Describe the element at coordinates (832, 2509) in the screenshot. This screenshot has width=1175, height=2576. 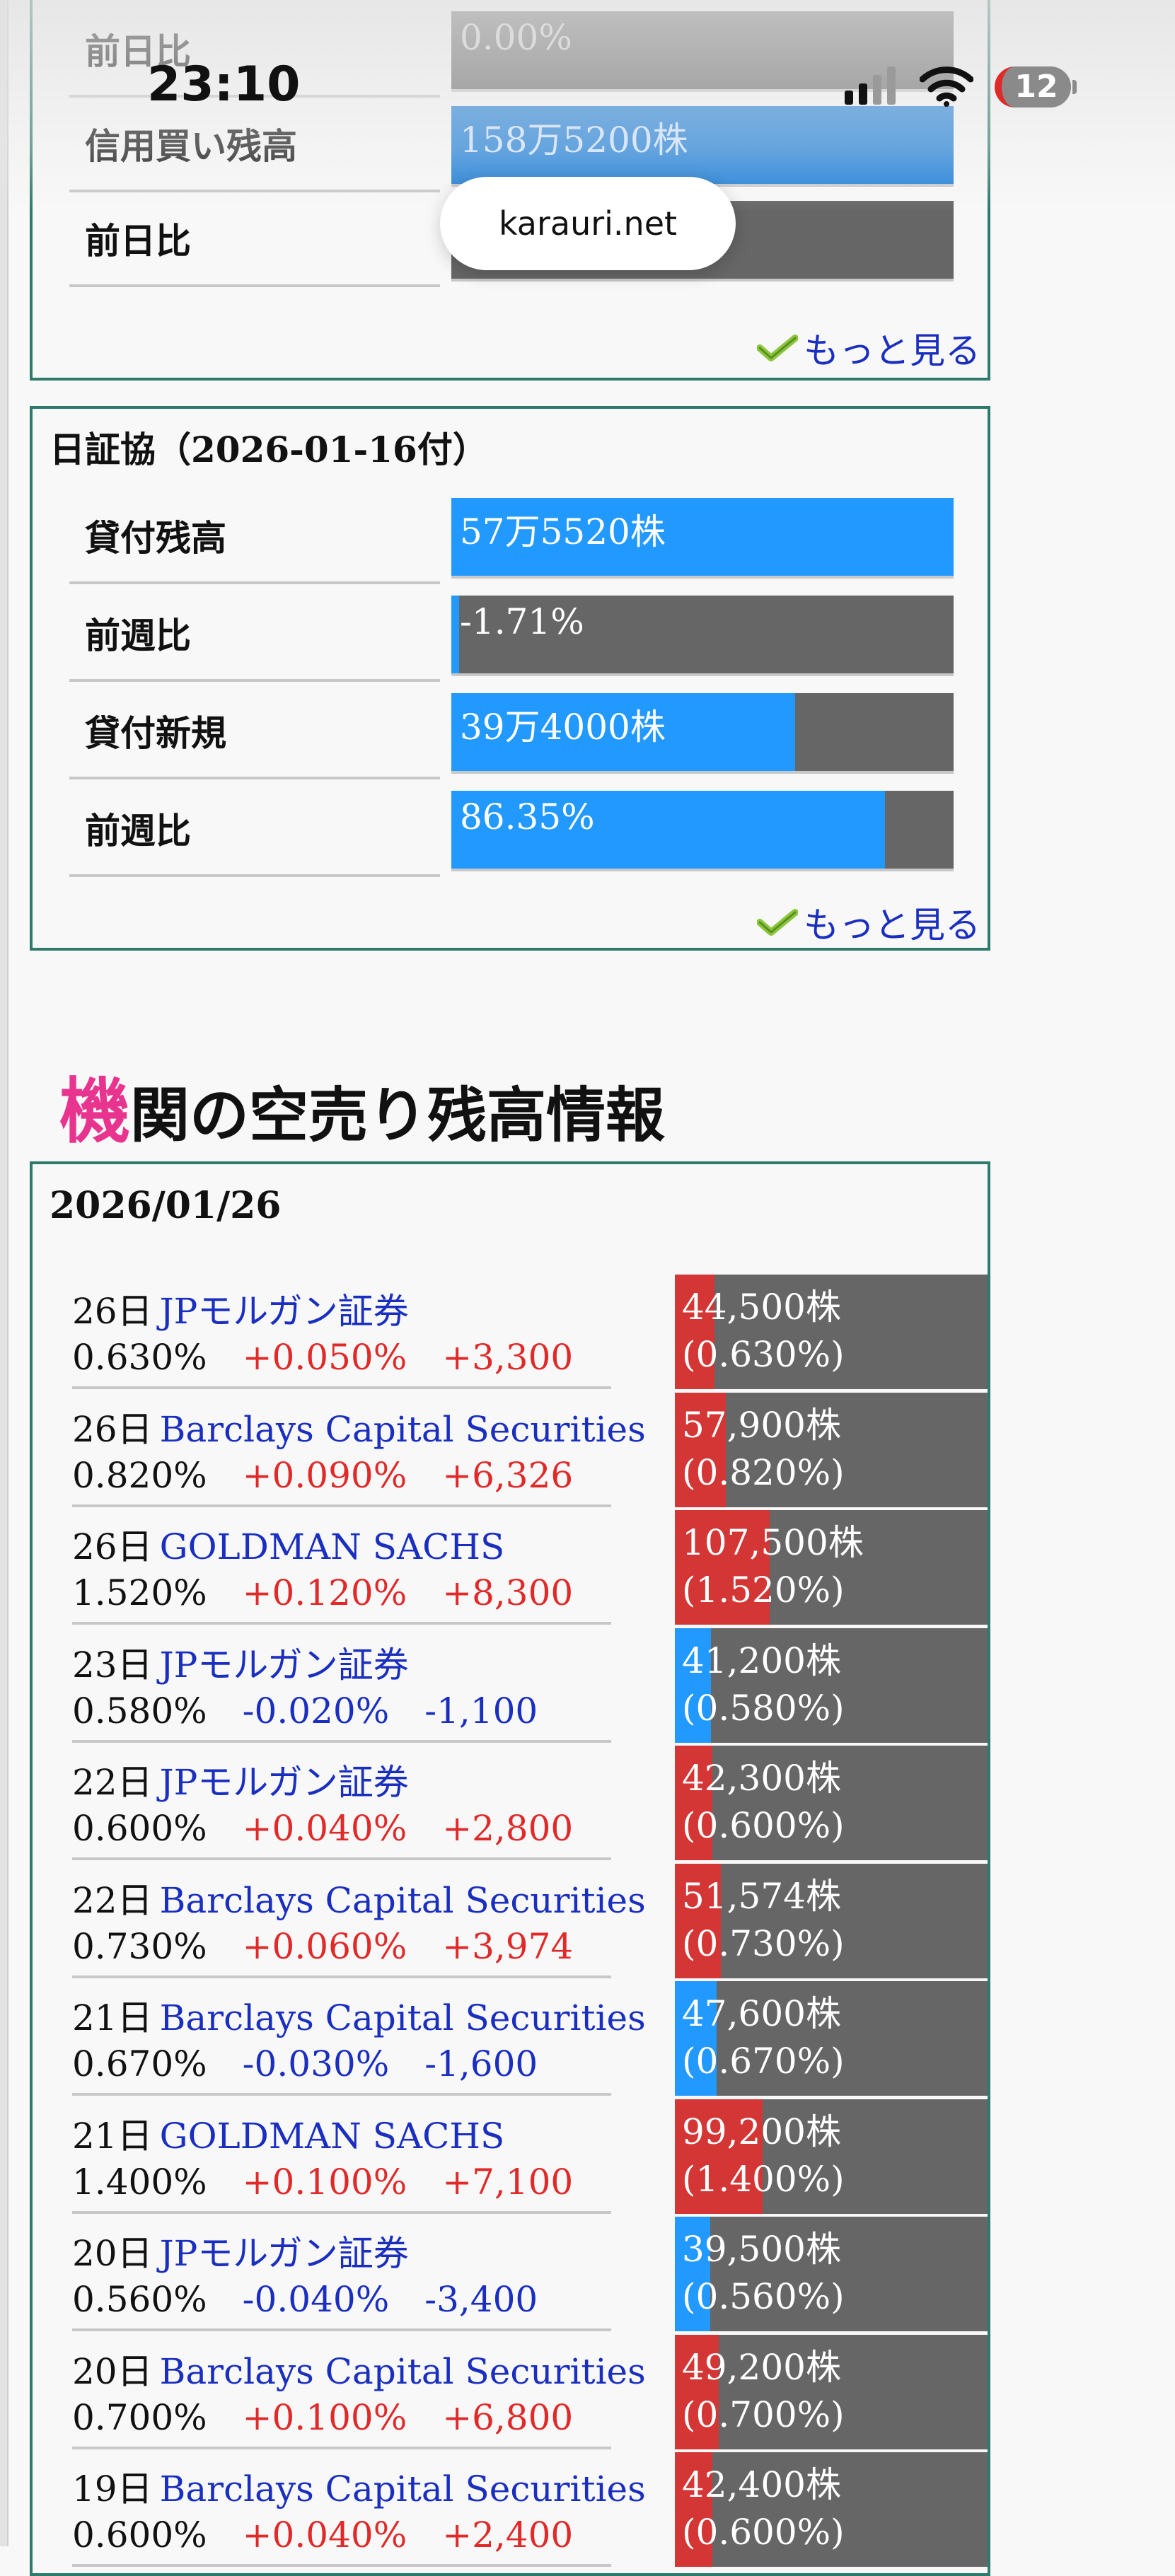
I see `position-bar: 42,400株 (0.600%)` at that location.